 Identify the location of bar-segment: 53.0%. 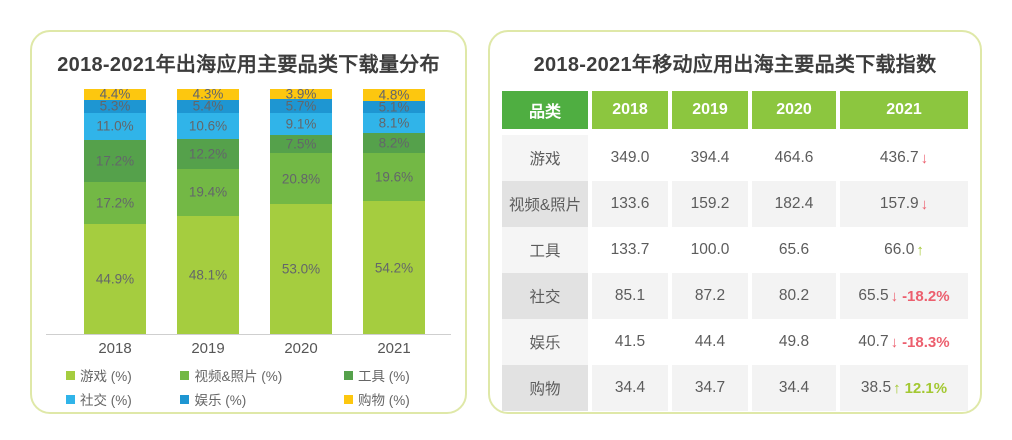
(301, 269).